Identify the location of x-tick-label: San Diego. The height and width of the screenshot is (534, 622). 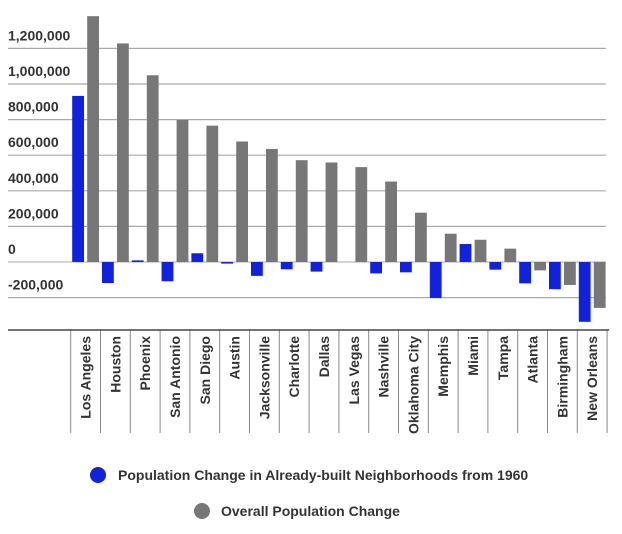
(205, 370).